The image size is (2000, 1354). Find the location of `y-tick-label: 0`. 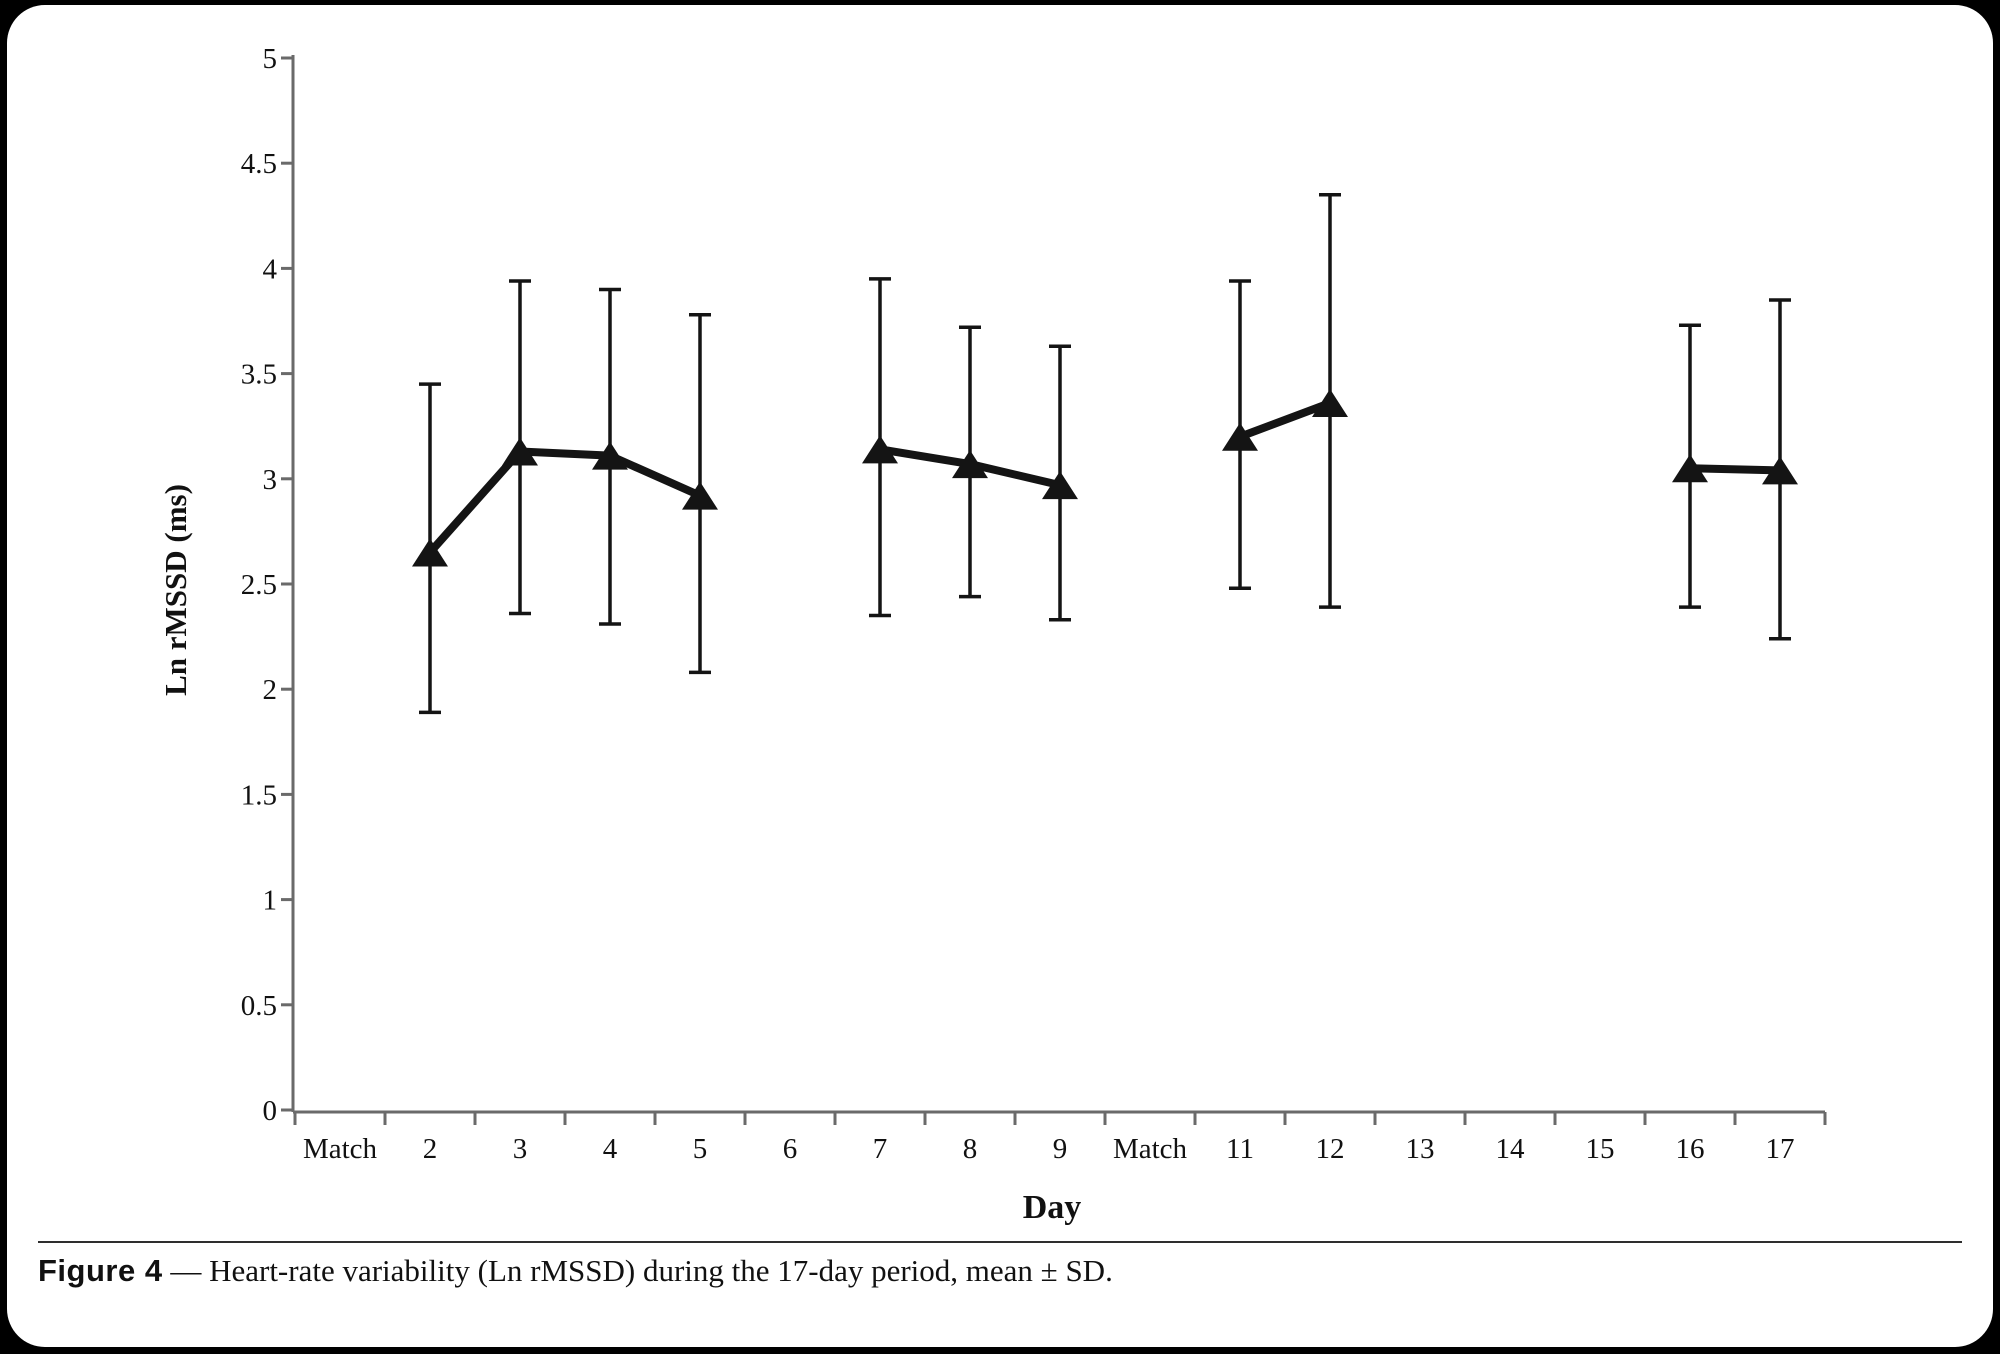

y-tick-label: 0 is located at coordinates (270, 1111).